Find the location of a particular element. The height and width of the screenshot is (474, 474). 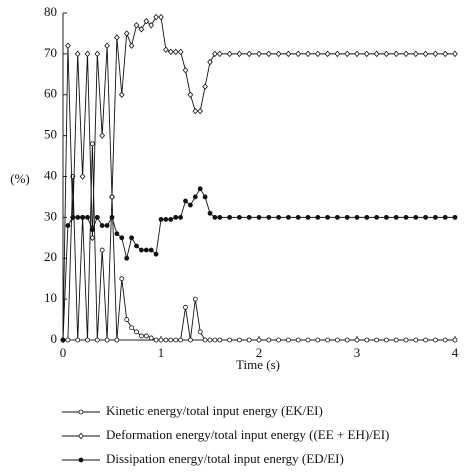

legend-marker is located at coordinates (81, 436).